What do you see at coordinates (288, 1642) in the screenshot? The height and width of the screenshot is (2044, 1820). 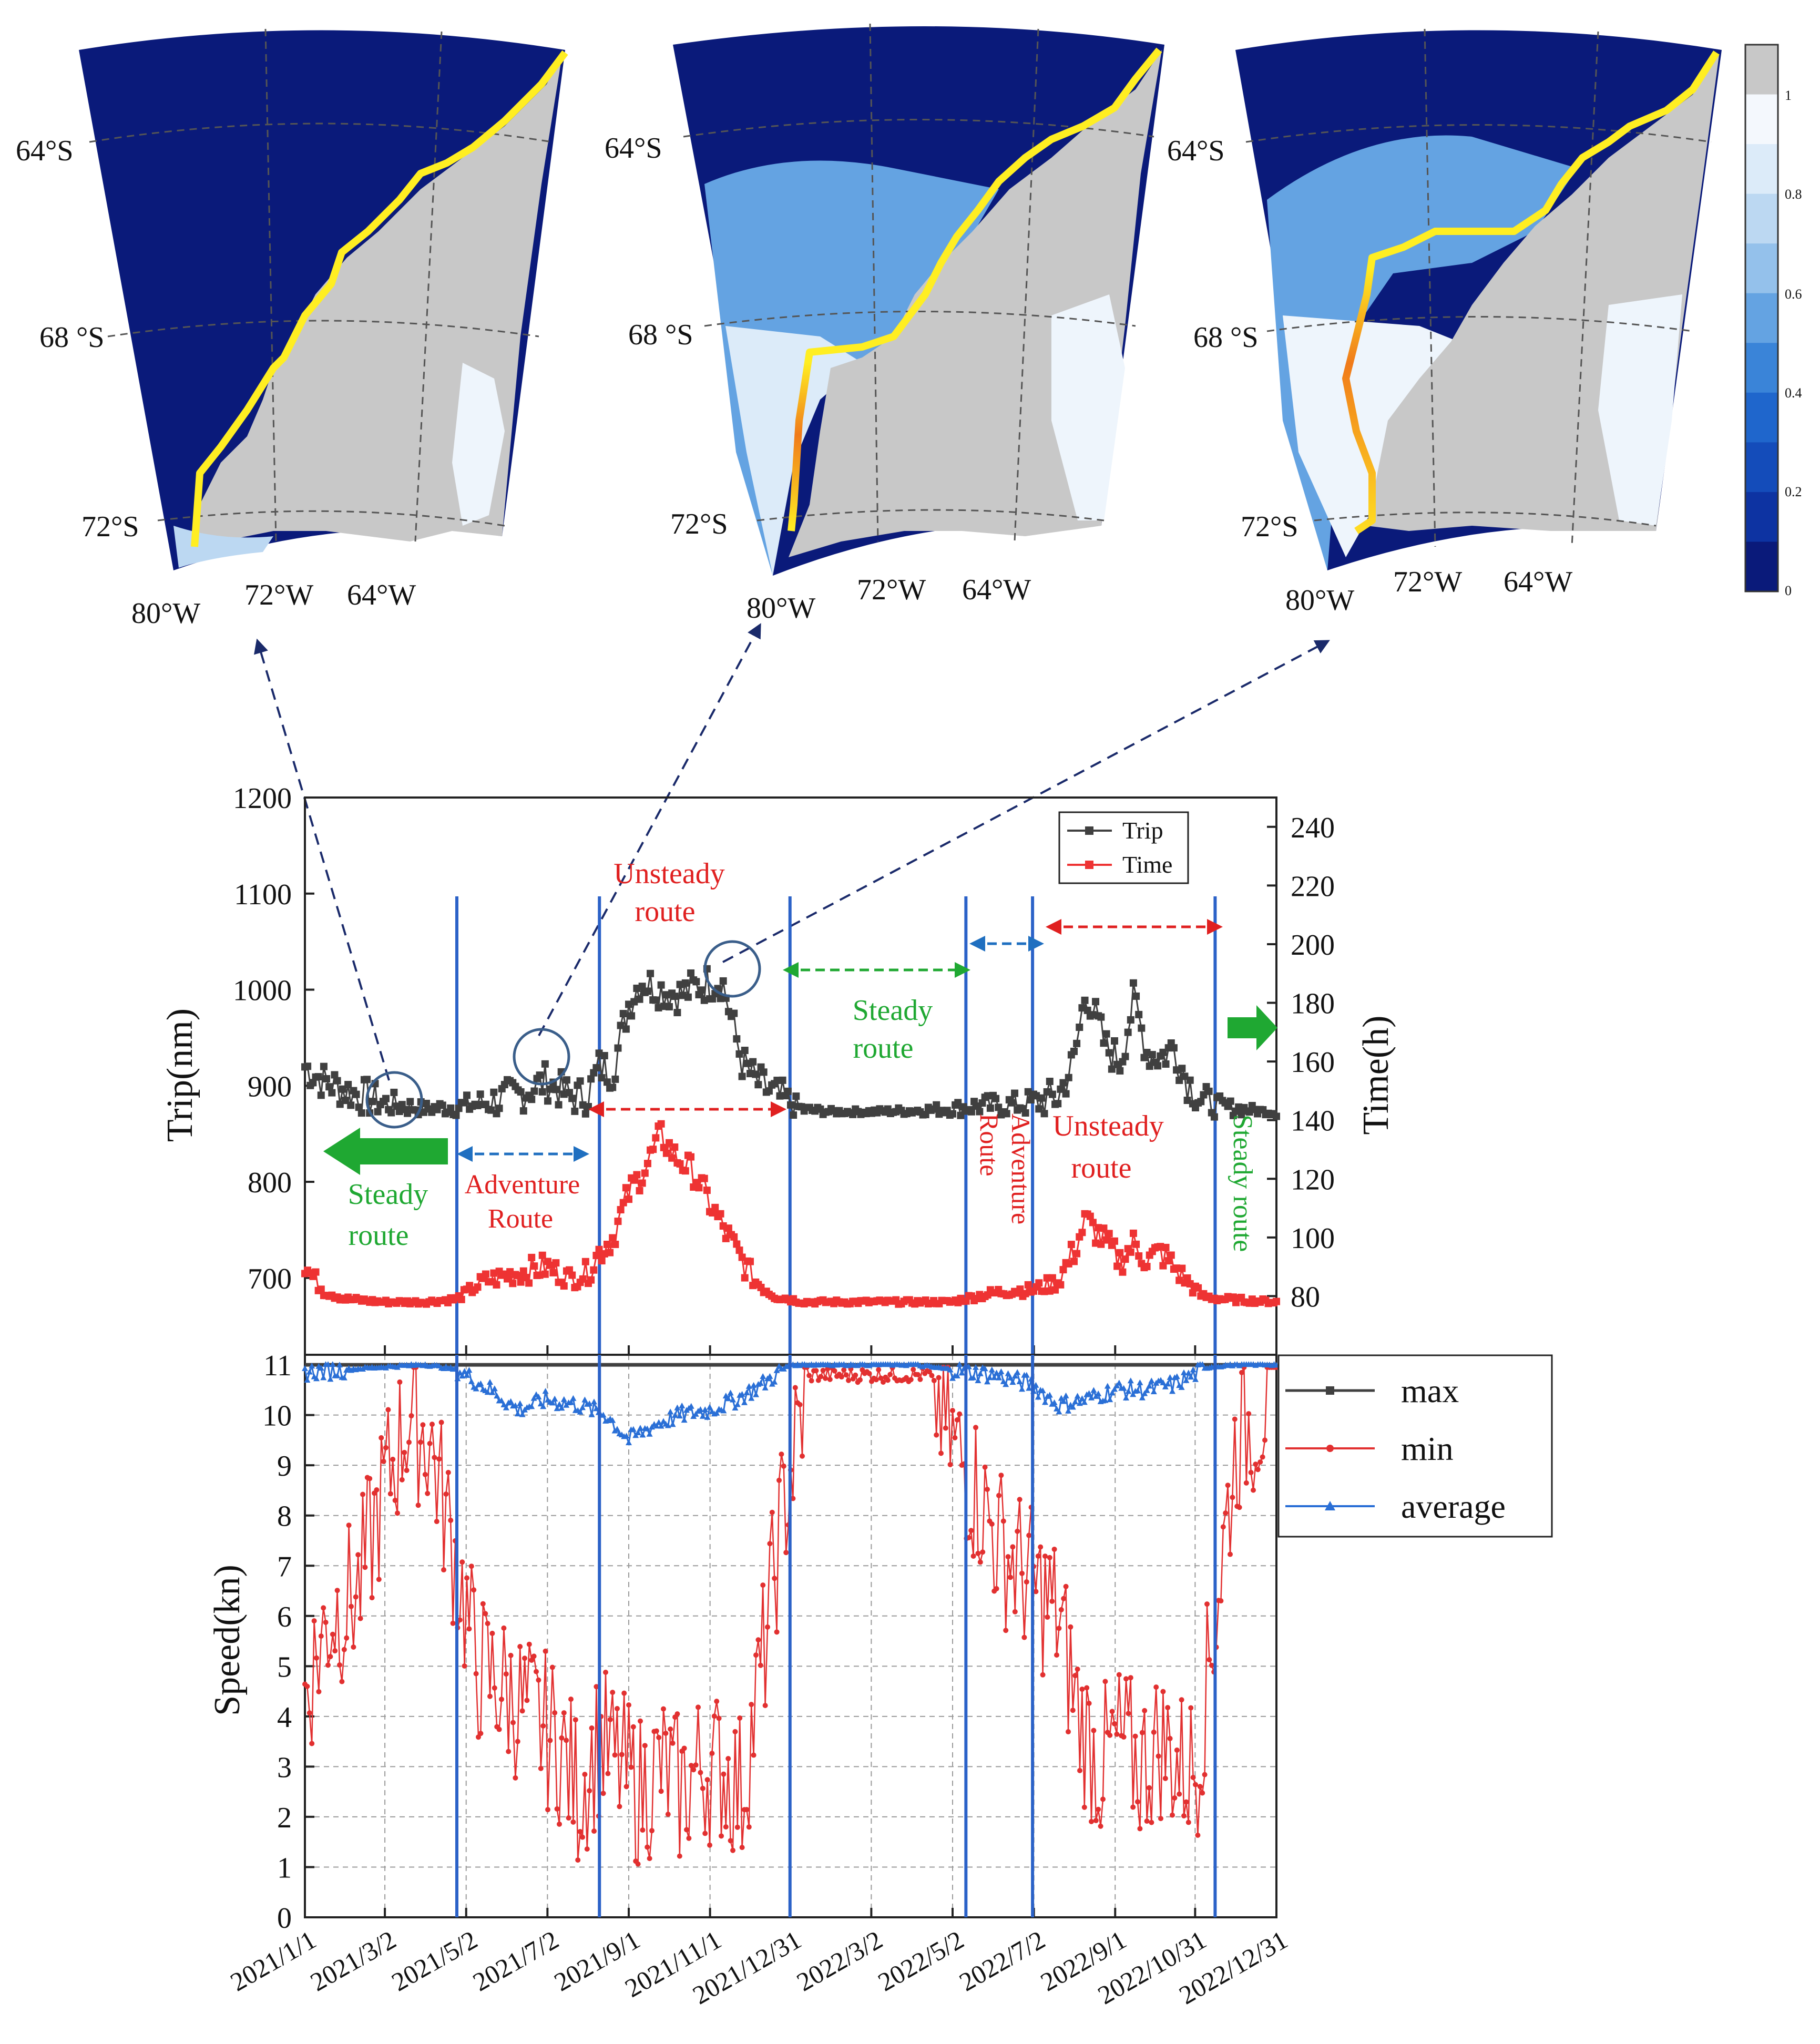 I see `bottom-left-axis: 0 1 2 3 4 5 6 7 8 9 10 11` at bounding box center [288, 1642].